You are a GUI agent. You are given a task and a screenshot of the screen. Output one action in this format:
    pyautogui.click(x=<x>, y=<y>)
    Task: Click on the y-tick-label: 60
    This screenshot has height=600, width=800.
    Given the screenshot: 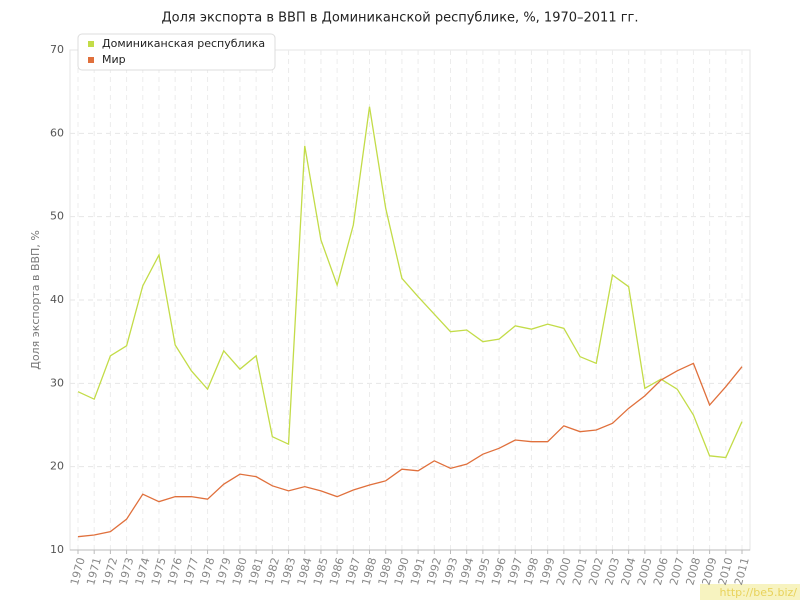 What is the action you would take?
    pyautogui.click(x=57, y=132)
    